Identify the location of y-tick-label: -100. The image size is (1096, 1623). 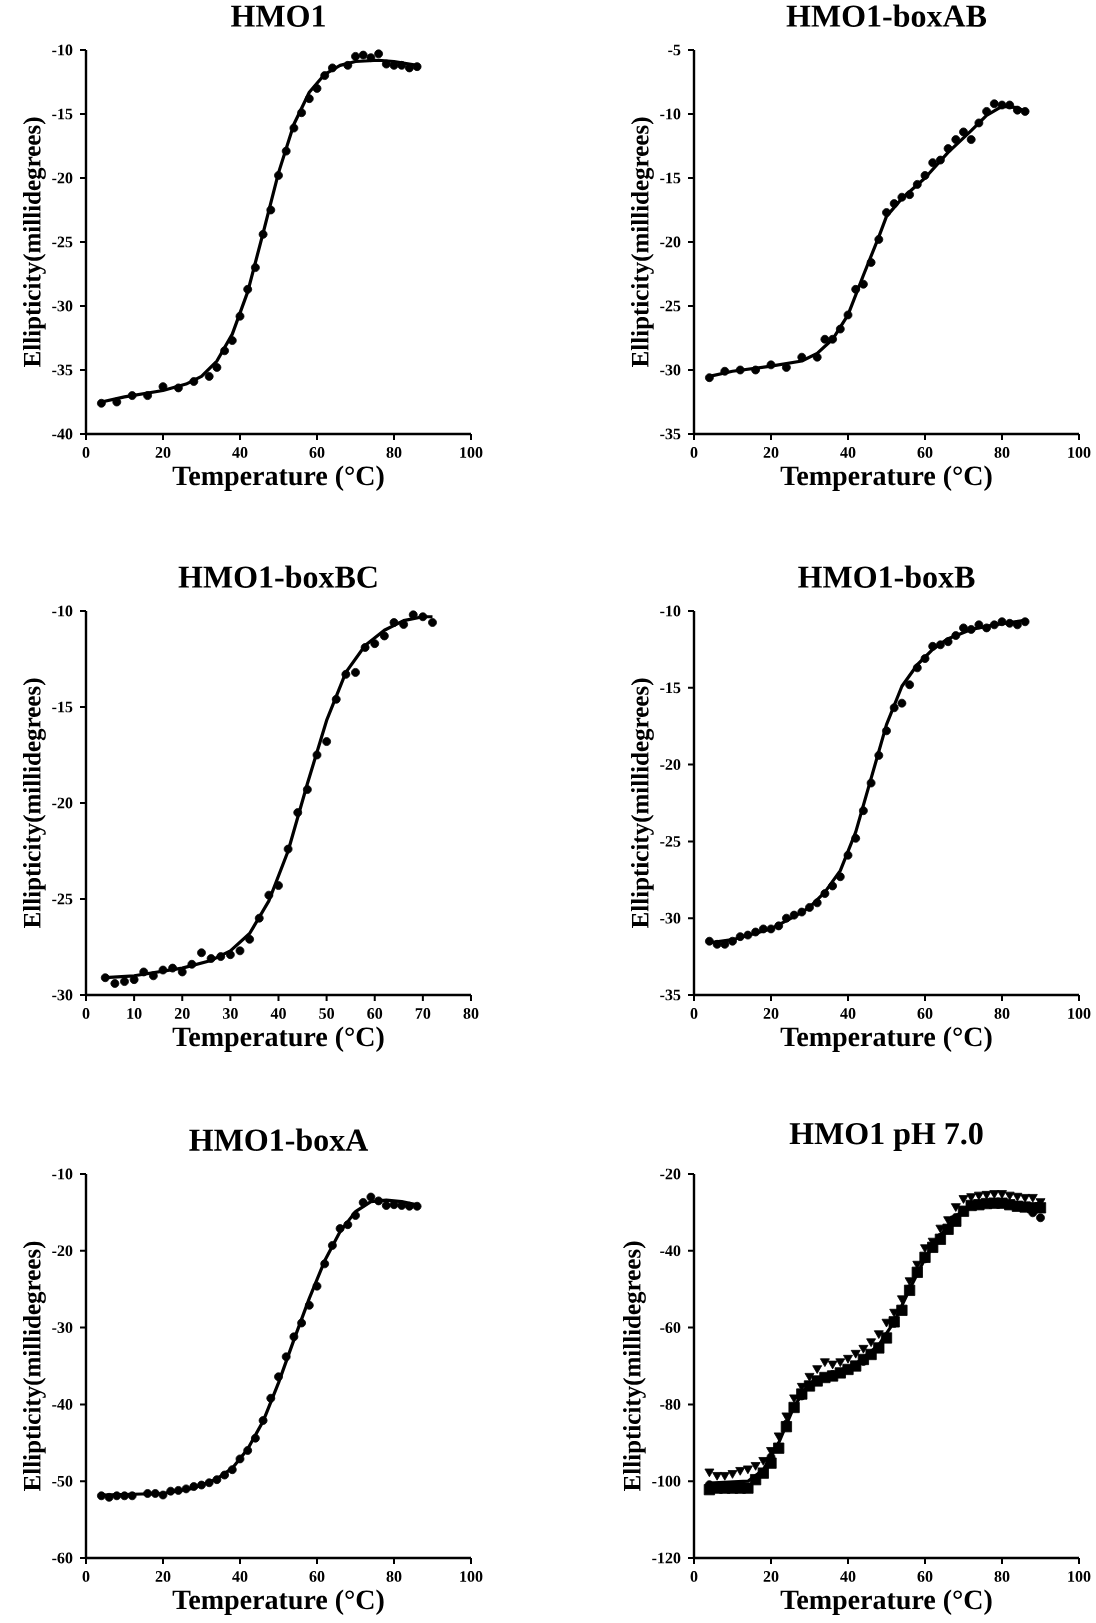
(666, 1481).